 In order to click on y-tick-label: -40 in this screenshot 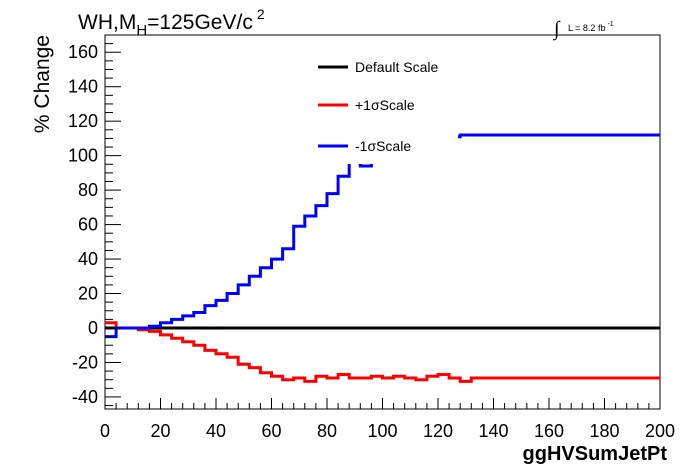, I will do `click(85, 397)`.